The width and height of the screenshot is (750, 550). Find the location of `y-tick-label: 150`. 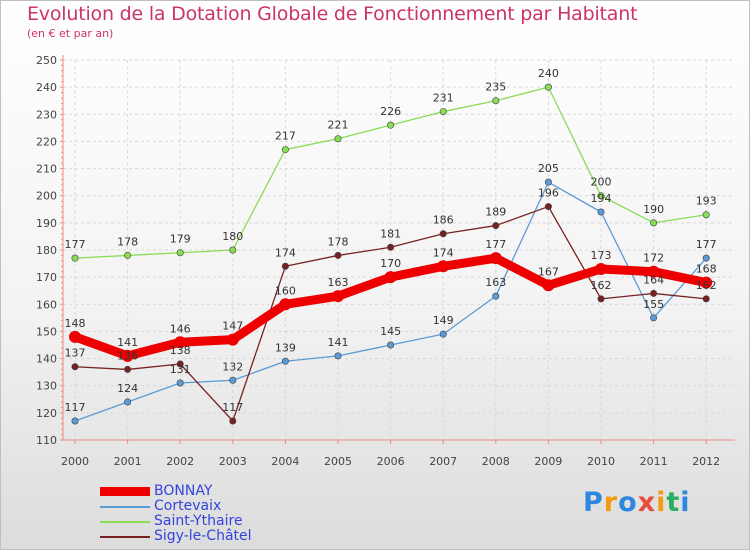

y-tick-label: 150 is located at coordinates (46, 331).